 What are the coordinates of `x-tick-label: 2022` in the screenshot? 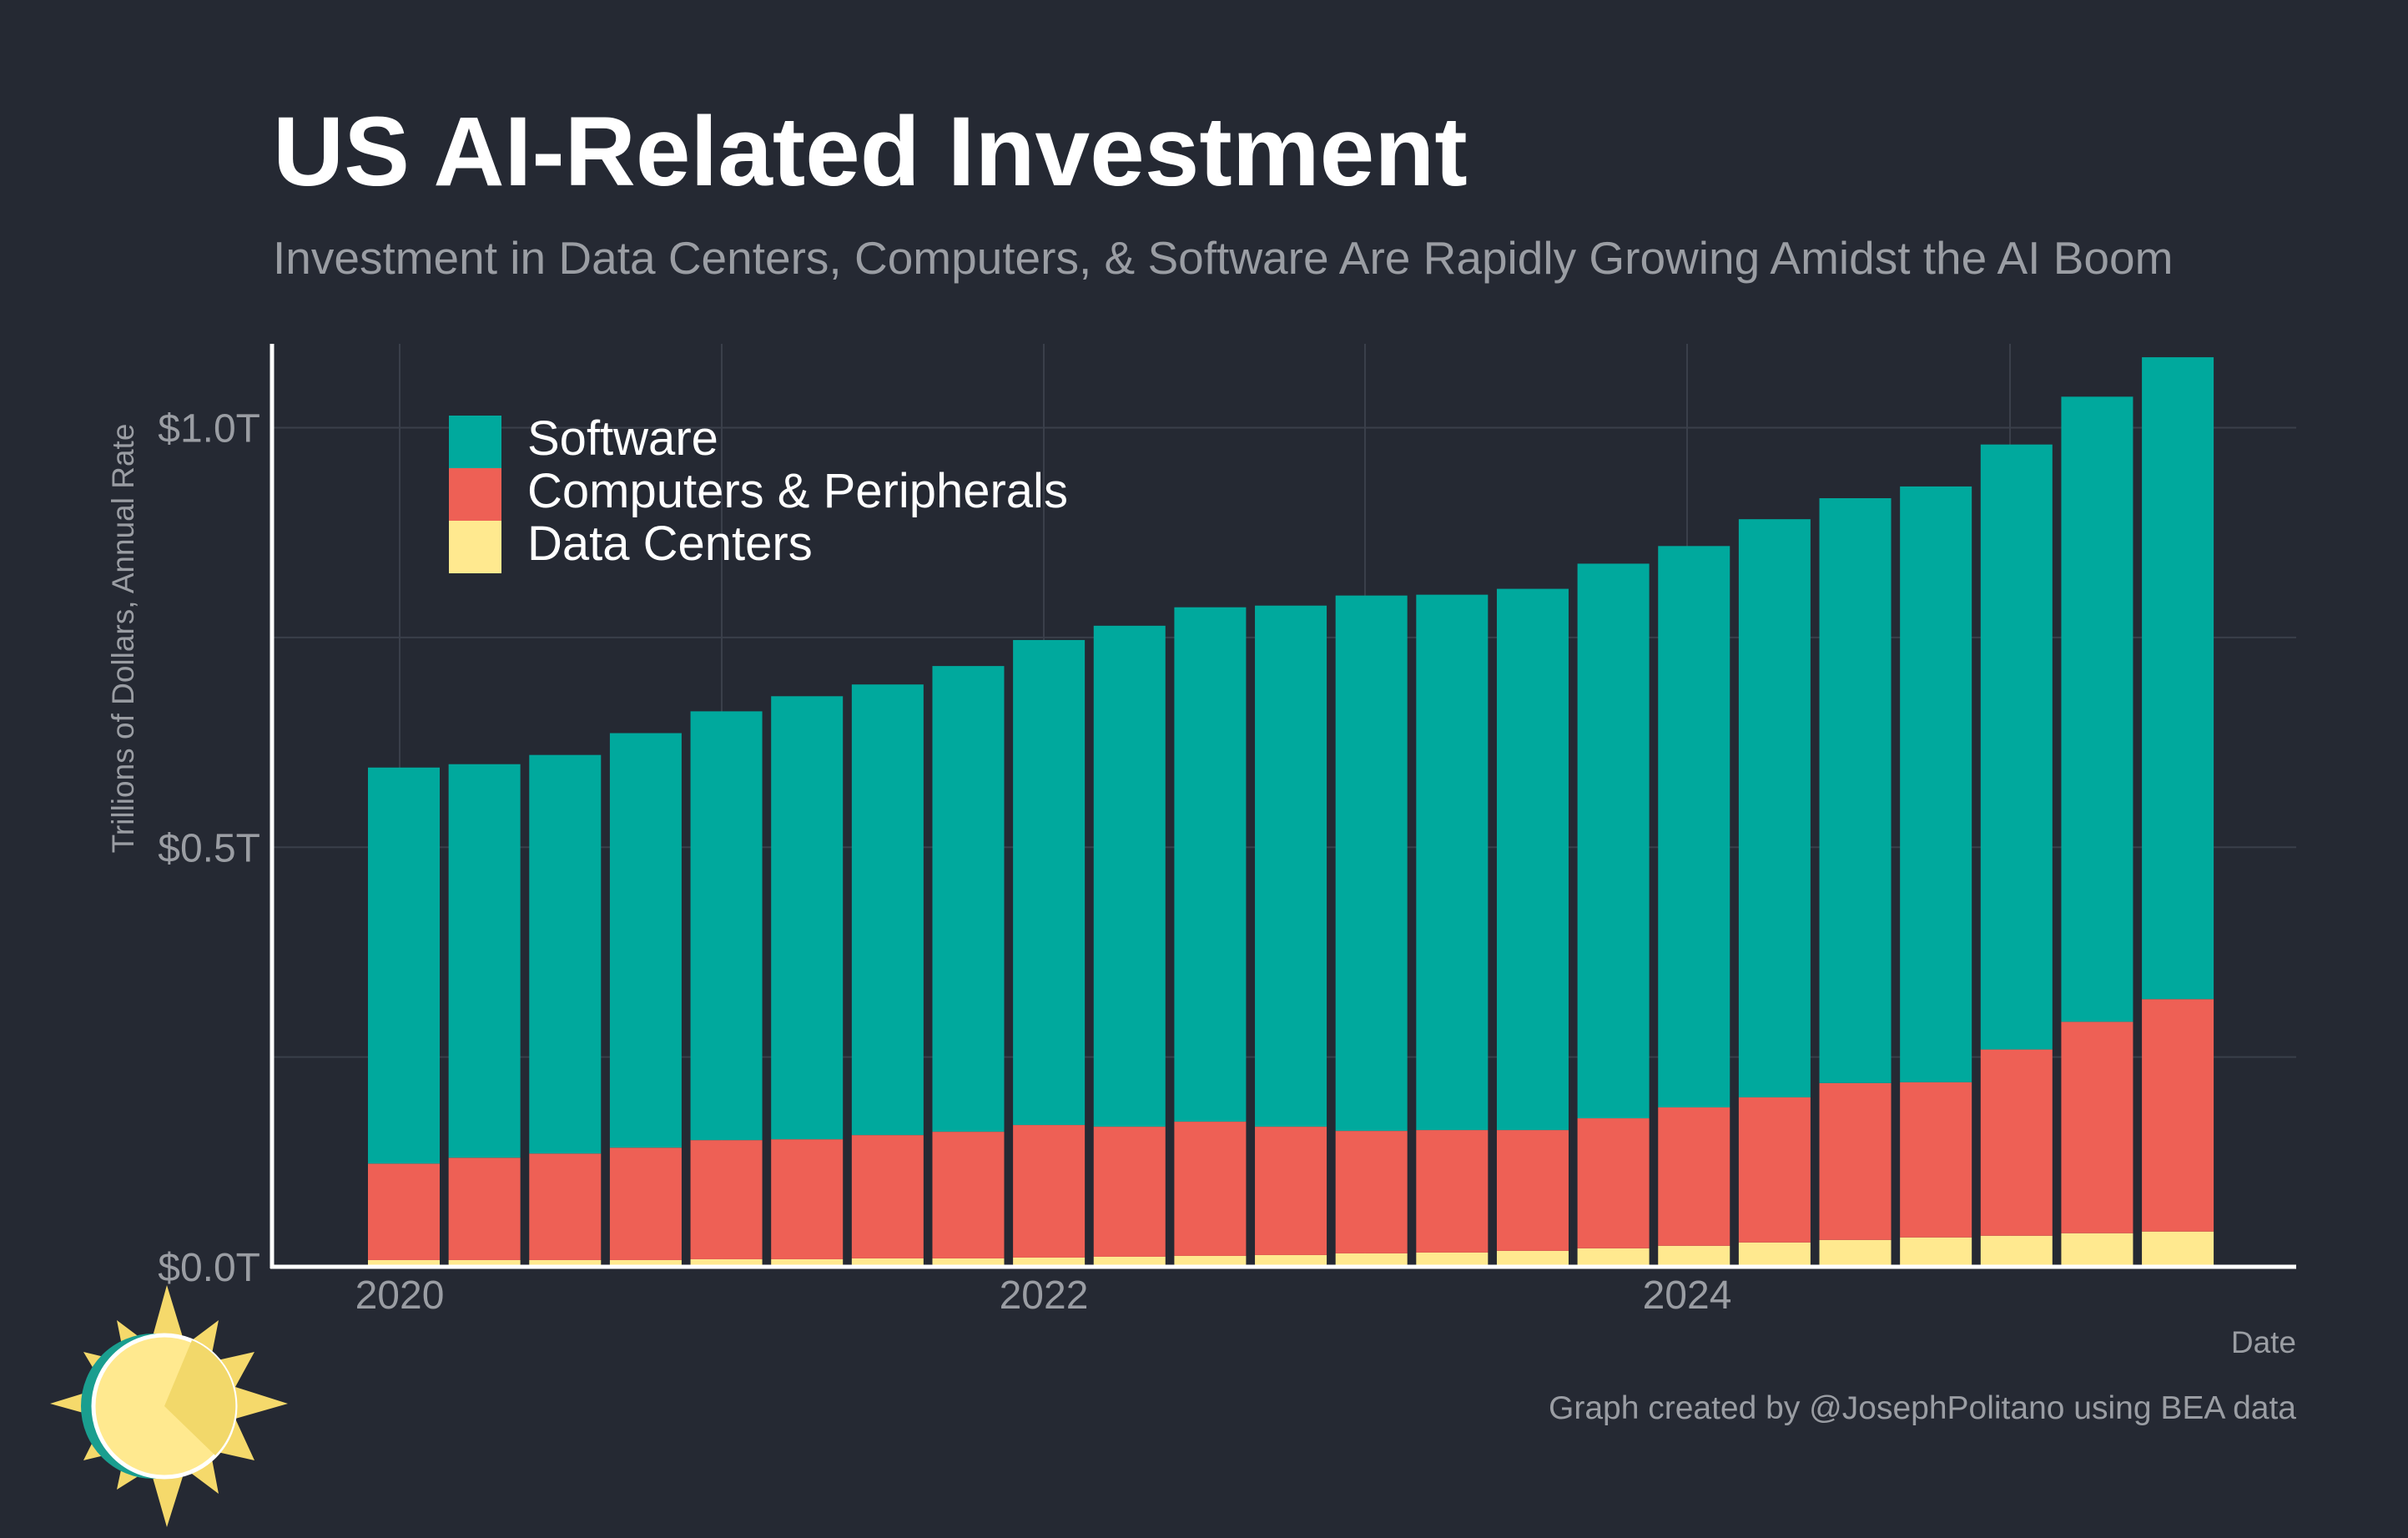 It's located at (1044, 1295).